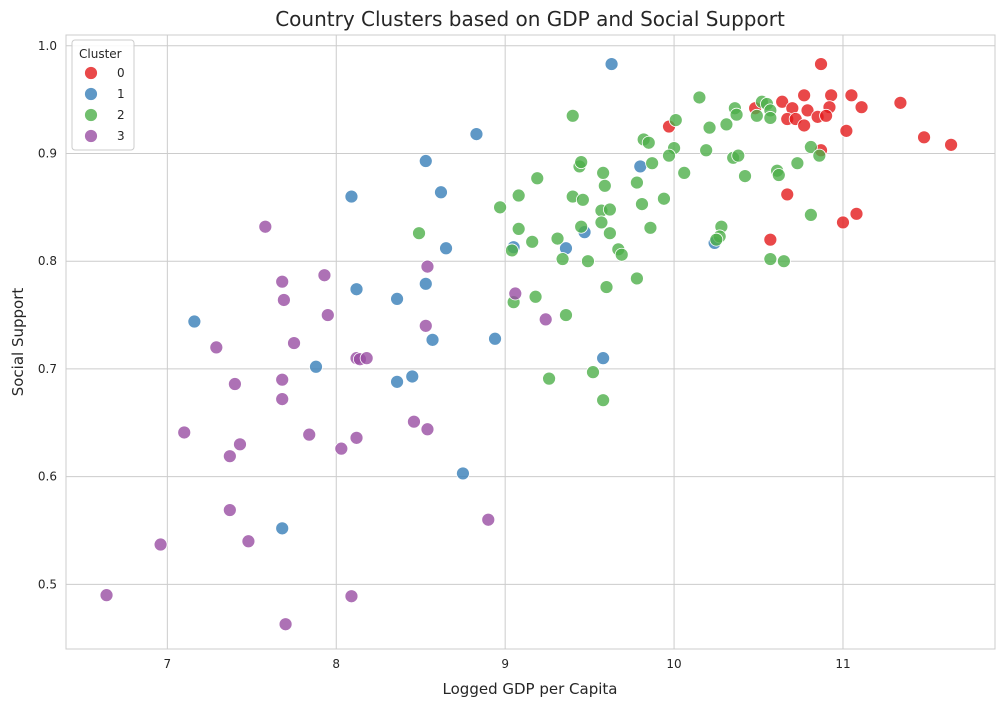  I want to click on y-tick-labels: 0.5 0.6 0.7 0.8 0.9 1.0, so click(47, 315).